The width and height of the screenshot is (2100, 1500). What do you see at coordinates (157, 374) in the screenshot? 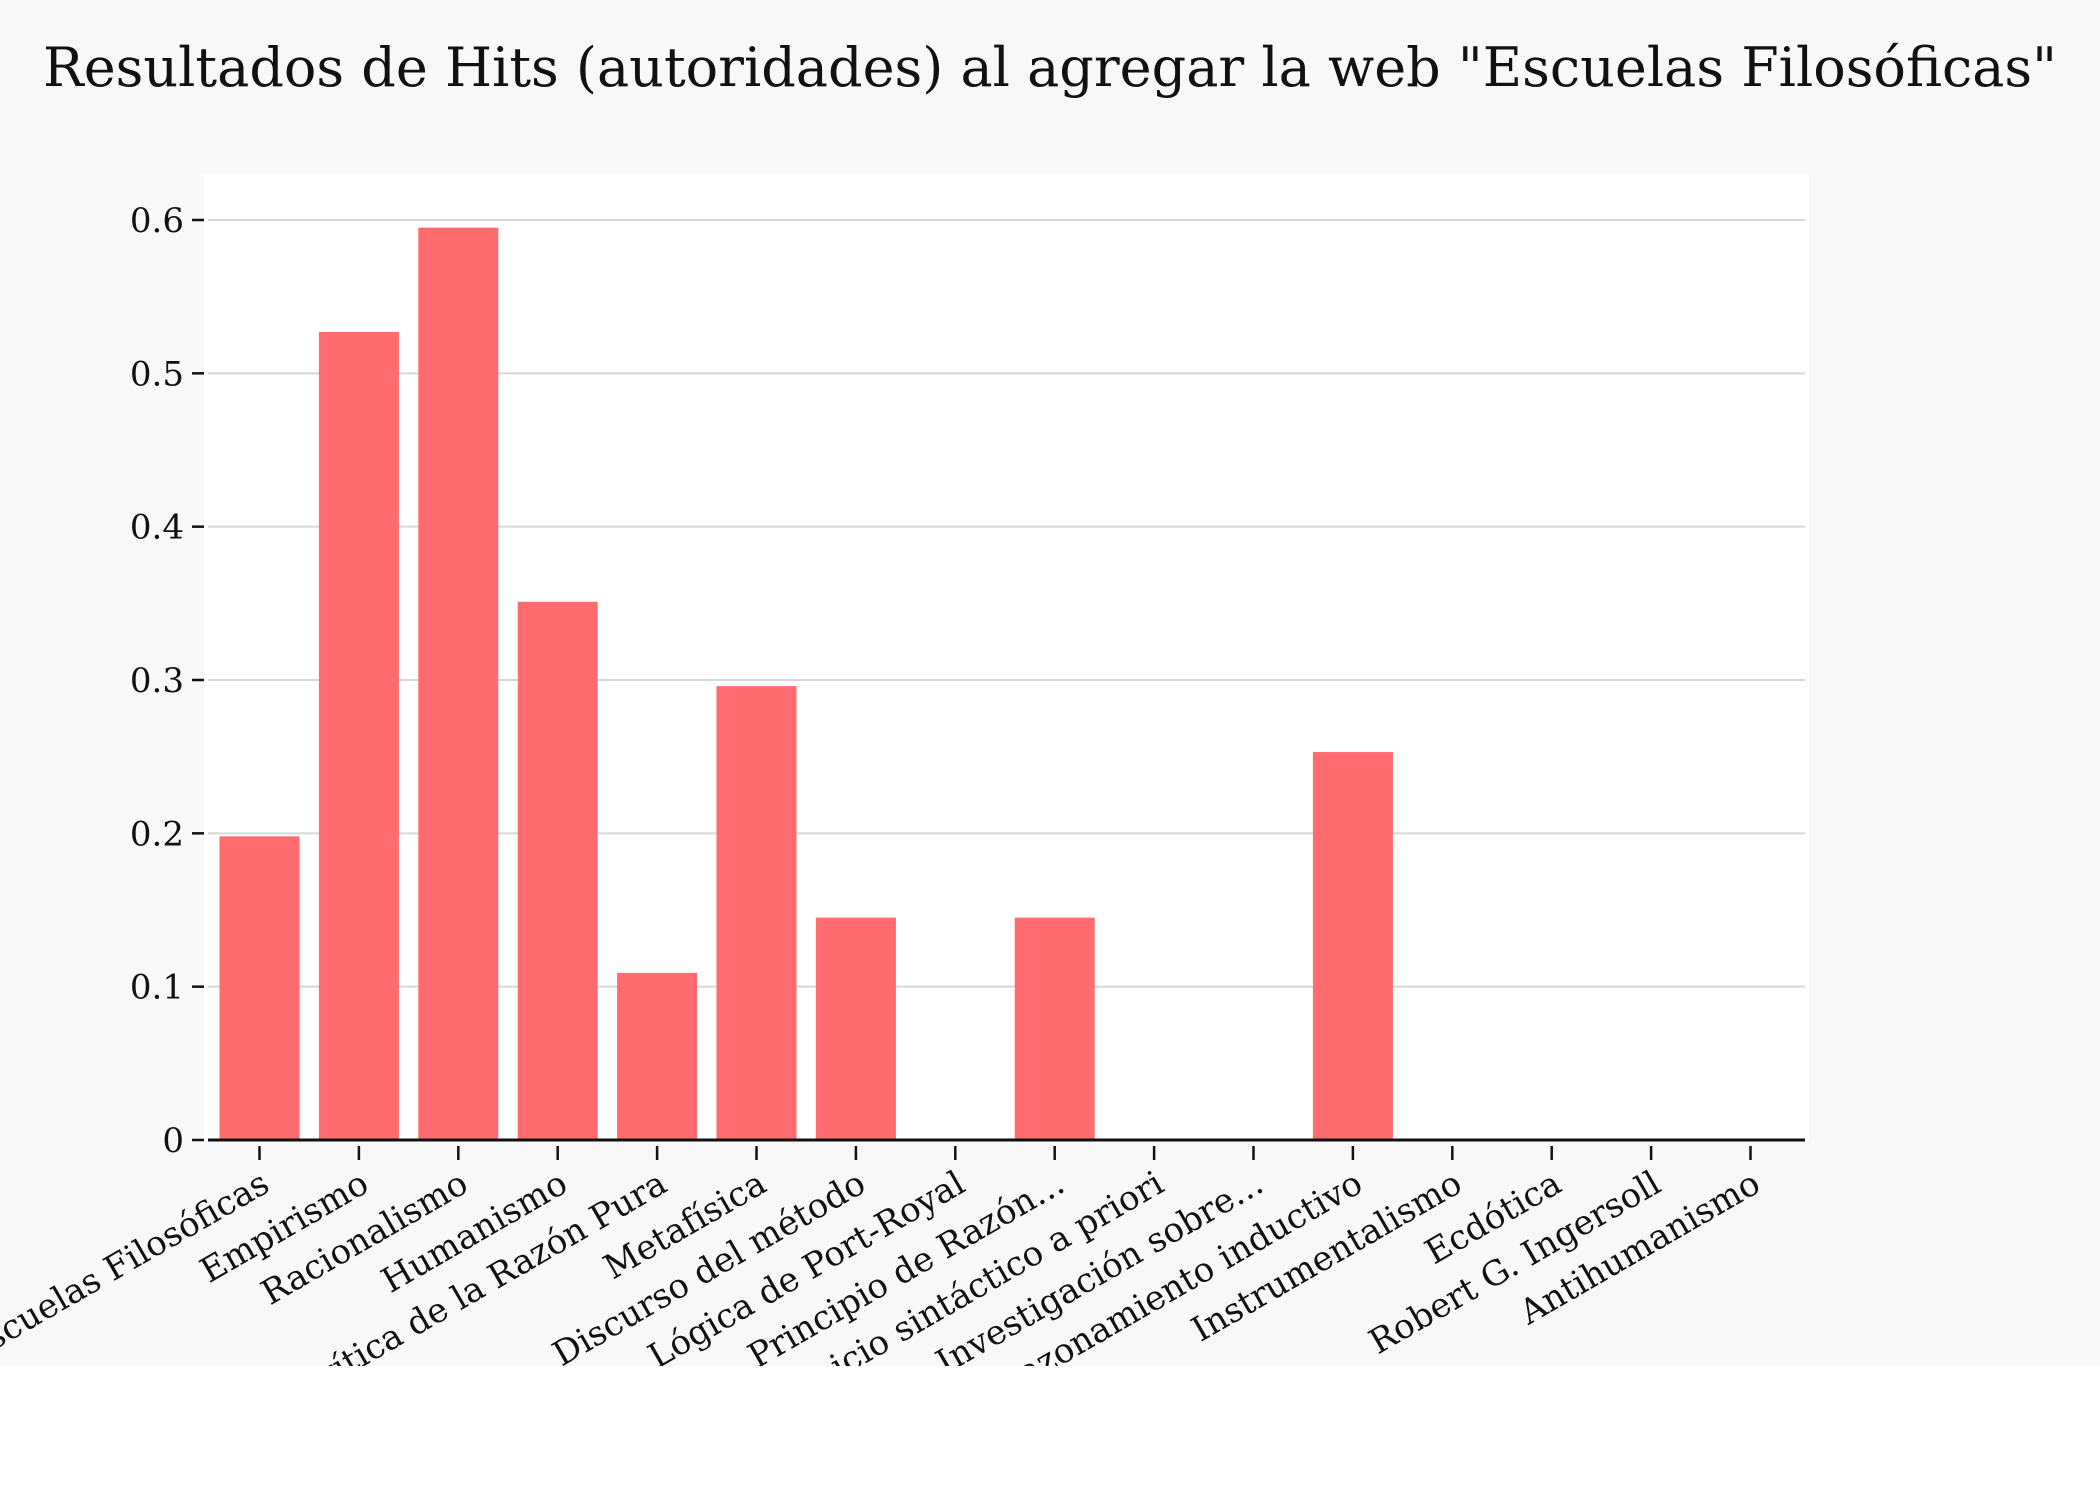
I see `y-tick-label: 0.5` at bounding box center [157, 374].